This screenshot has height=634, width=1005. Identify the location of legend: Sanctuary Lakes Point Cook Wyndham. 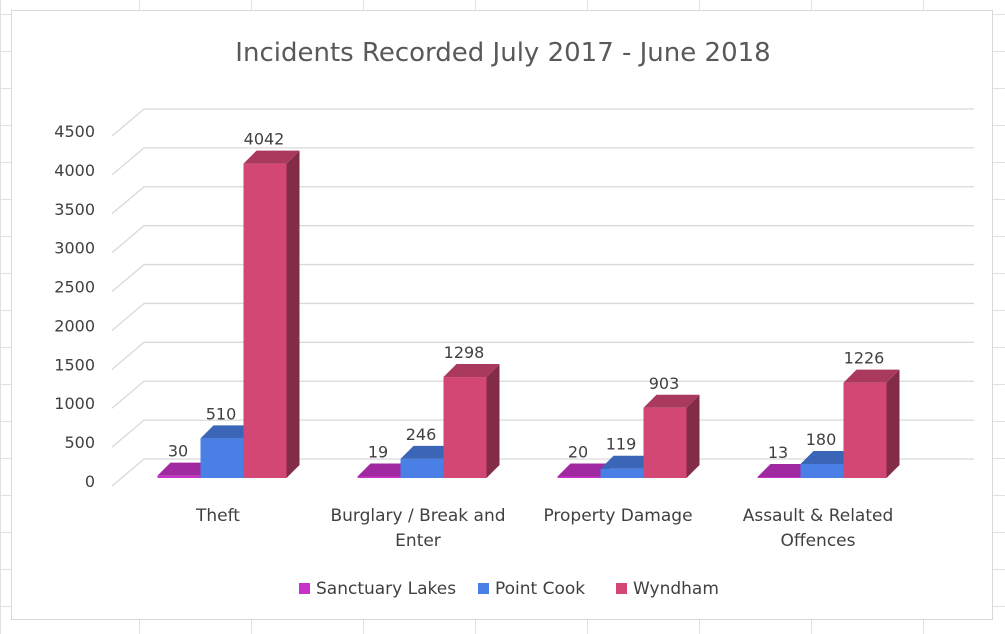
(509, 589).